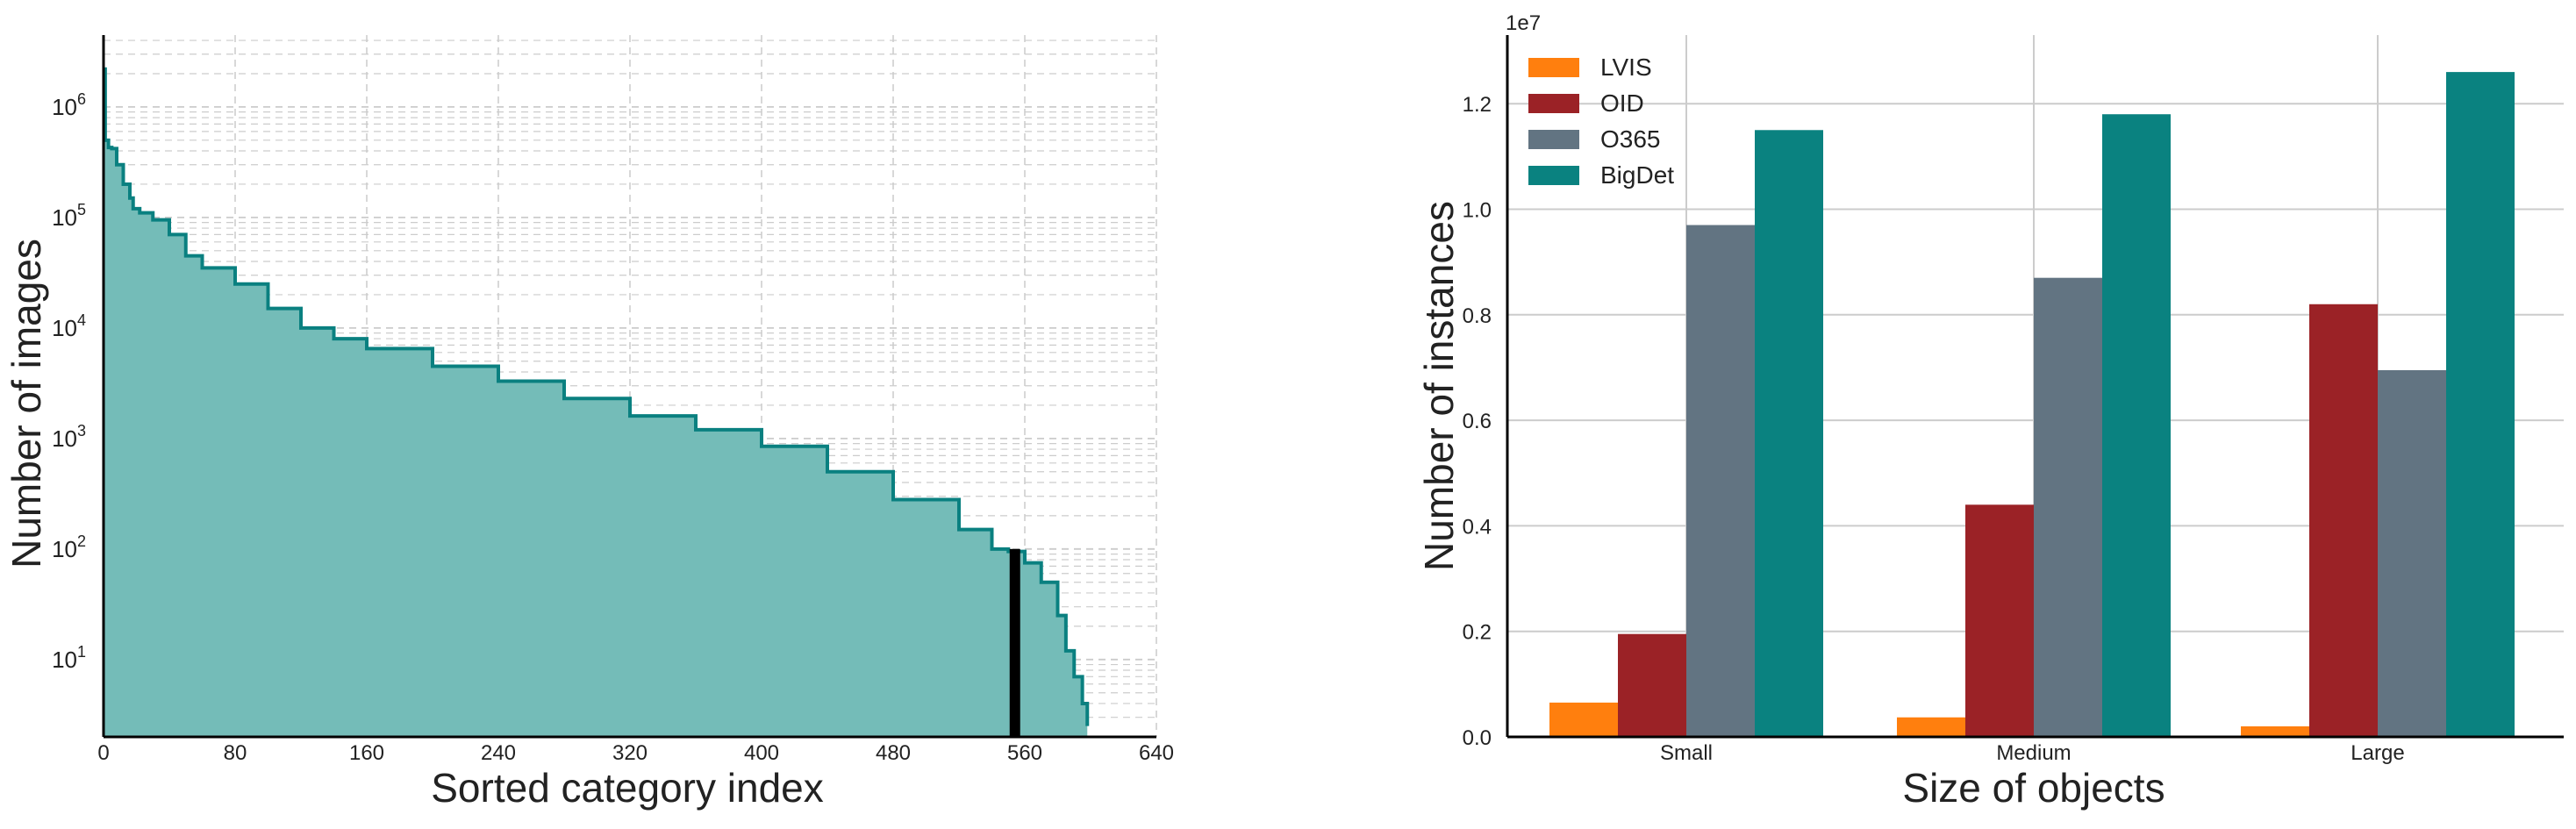  I want to click on bar-oid-large, so click(2343, 520).